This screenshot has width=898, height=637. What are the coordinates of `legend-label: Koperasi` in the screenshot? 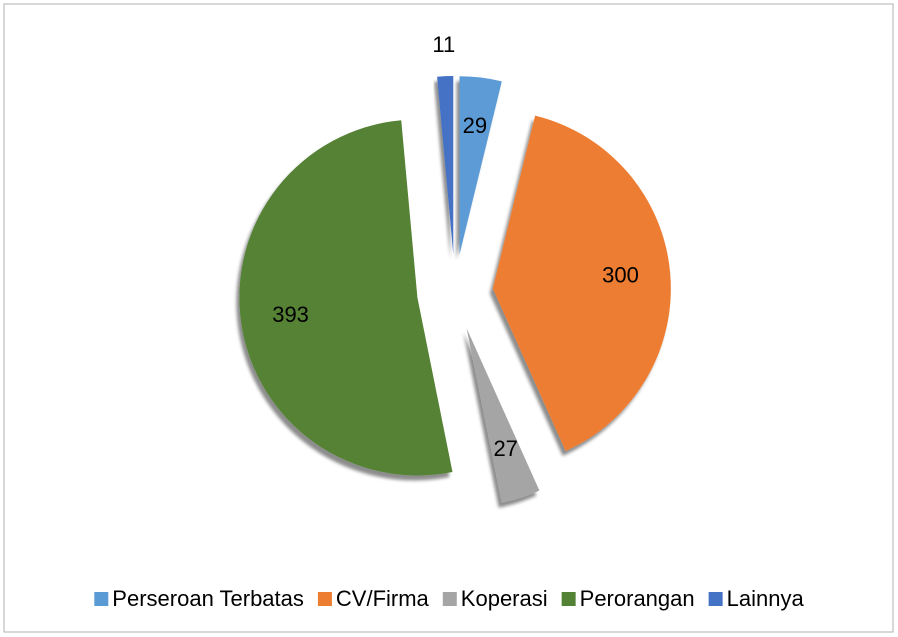 It's located at (504, 598).